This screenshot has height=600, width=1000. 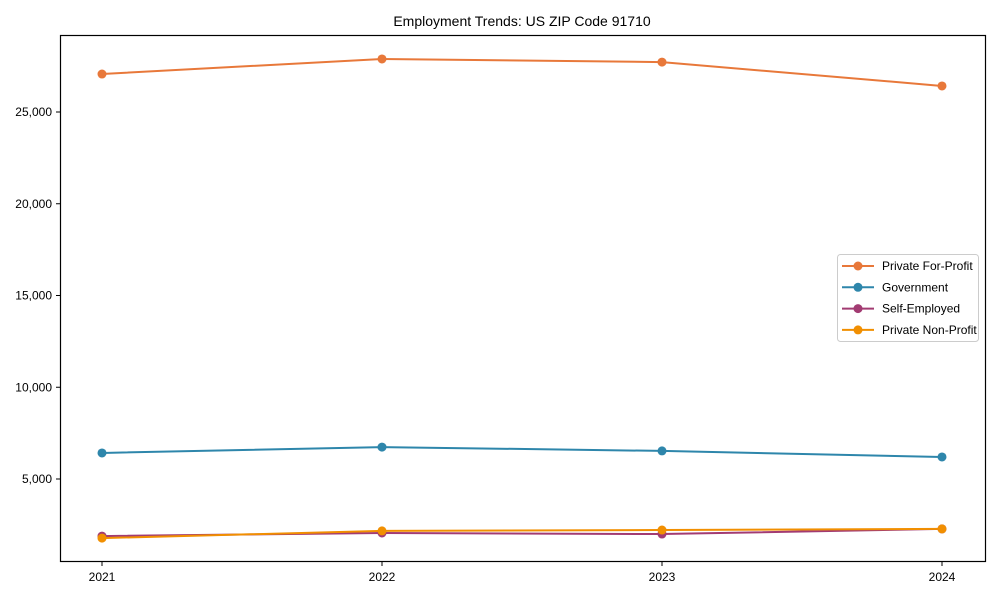 What do you see at coordinates (929, 330) in the screenshot?
I see `legend-label: Private Non-Profit` at bounding box center [929, 330].